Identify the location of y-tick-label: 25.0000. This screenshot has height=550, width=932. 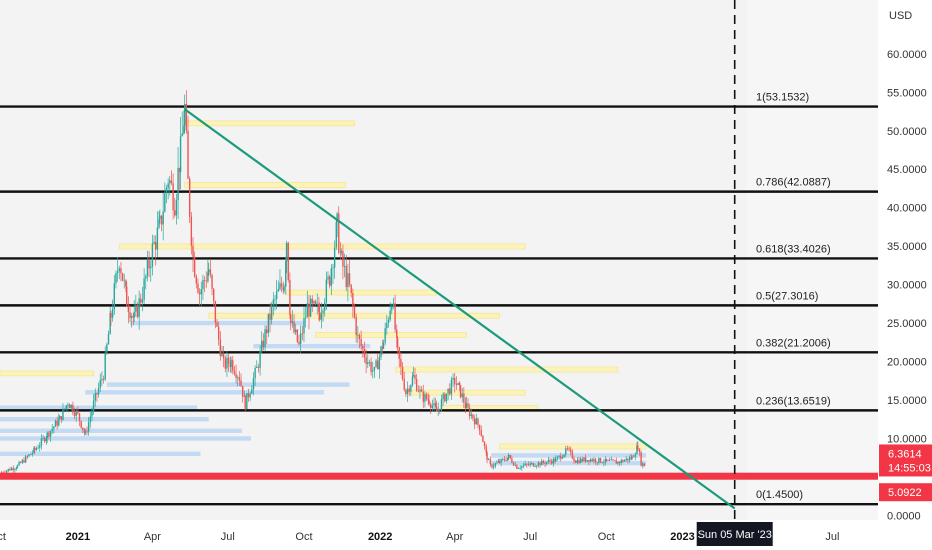
(907, 324).